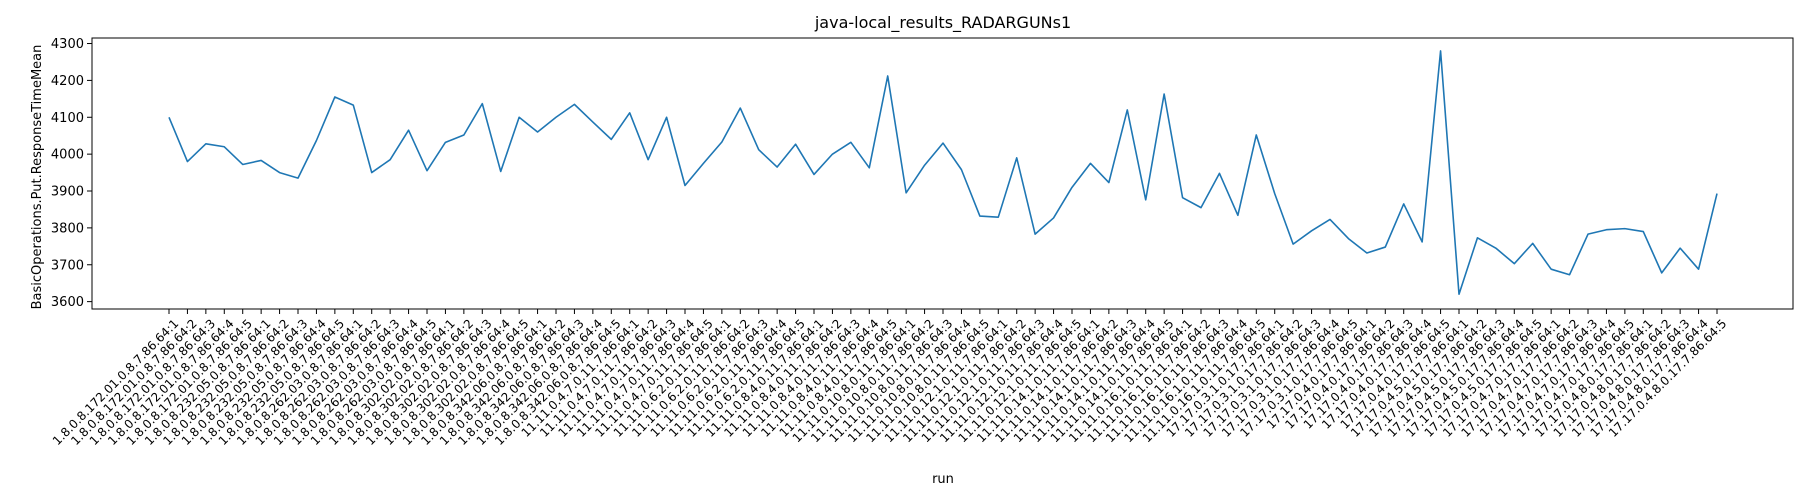  Describe the element at coordinates (67, 118) in the screenshot. I see `y-tick-label: 4100` at that location.